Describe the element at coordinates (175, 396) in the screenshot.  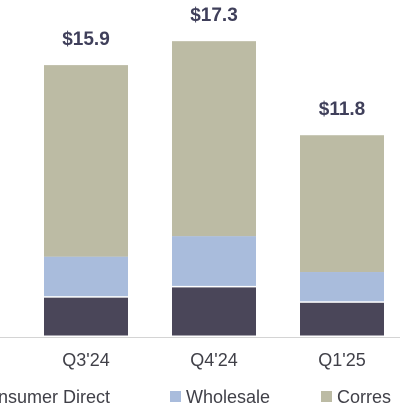
I see `legend-swatch-wholesale` at that location.